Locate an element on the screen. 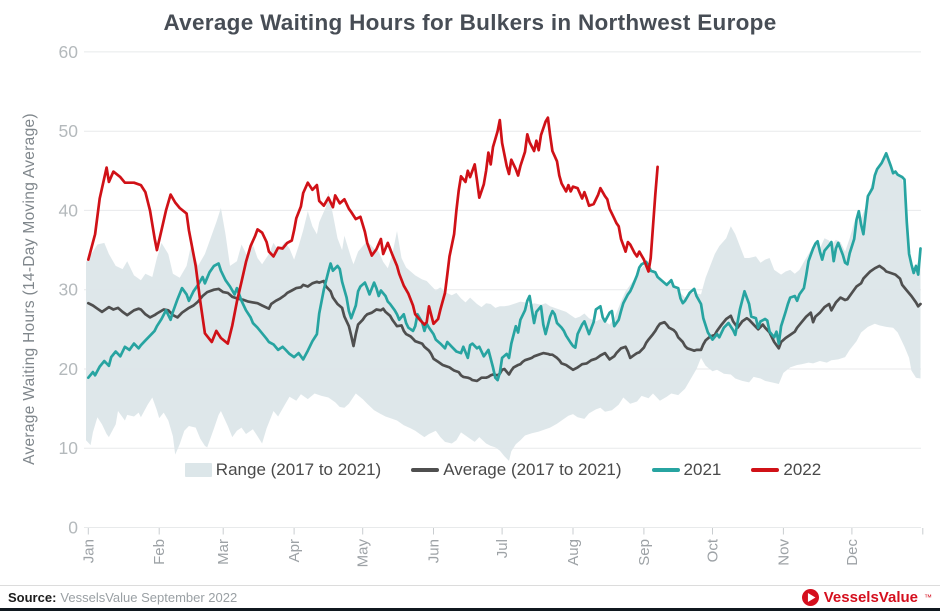 The width and height of the screenshot is (940, 611). x-tick-label-Oct: Oct is located at coordinates (713, 550).